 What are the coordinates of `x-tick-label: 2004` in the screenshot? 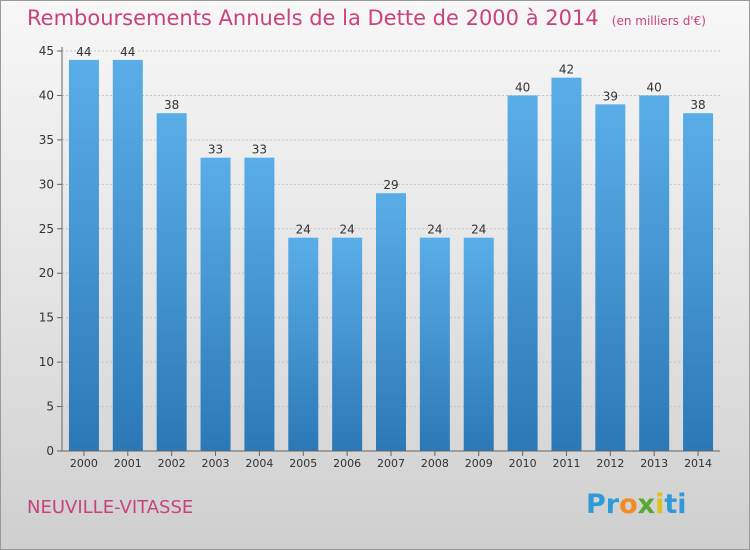 It's located at (259, 463).